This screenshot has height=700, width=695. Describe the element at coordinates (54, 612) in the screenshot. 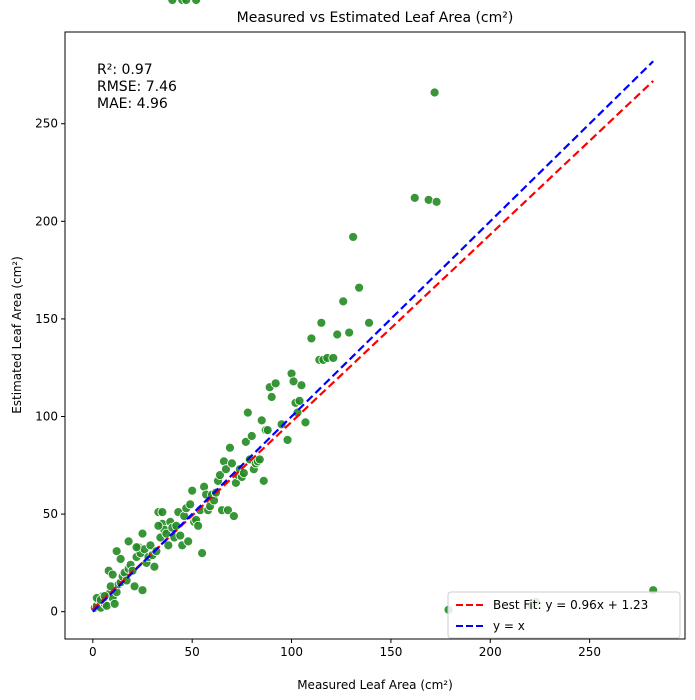

I see `y-tick-label: 0` at that location.